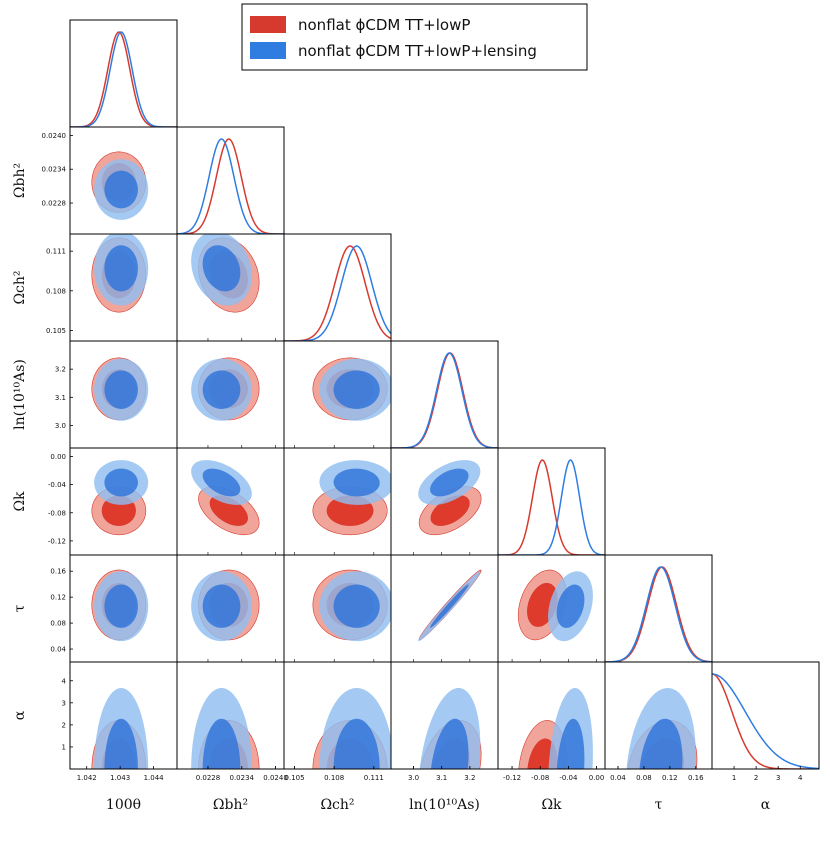  What do you see at coordinates (56, 291) in the screenshot?
I see `y-tick-label-omch2: 0.108` at bounding box center [56, 291].